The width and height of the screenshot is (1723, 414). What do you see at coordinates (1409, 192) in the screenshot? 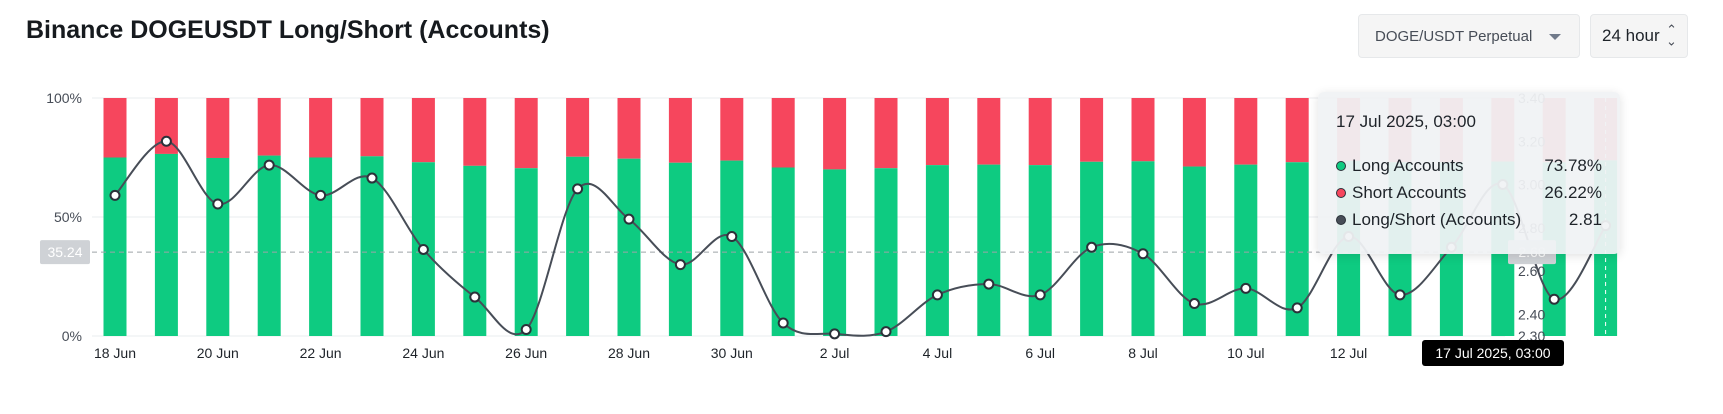
I see `tooltip-label: Short Accounts` at bounding box center [1409, 192].